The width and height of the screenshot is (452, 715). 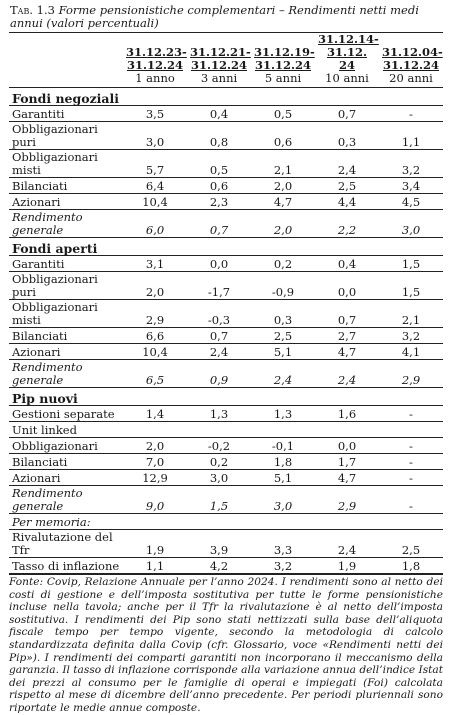 What do you see at coordinates (219, 135) in the screenshot?
I see `row-value: 0,8` at bounding box center [219, 135].